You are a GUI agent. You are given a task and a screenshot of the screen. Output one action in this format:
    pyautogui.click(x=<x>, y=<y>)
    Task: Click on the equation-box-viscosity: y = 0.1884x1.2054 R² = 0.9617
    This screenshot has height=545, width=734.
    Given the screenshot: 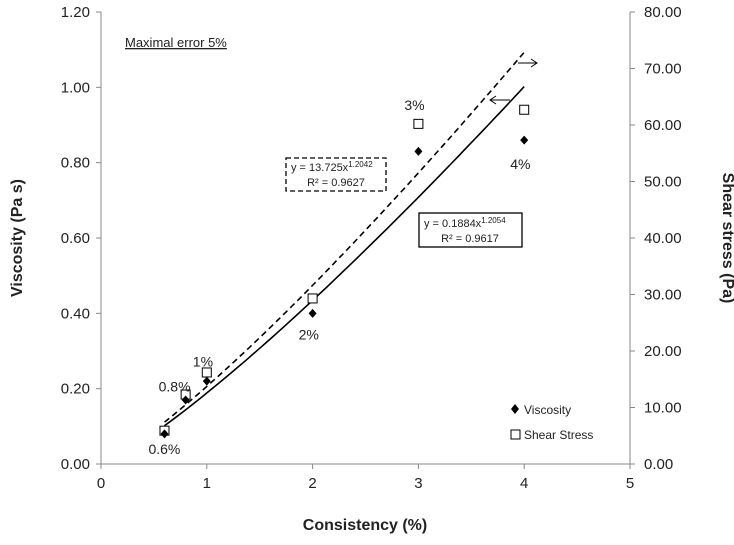 What is the action you would take?
    pyautogui.click(x=470, y=230)
    